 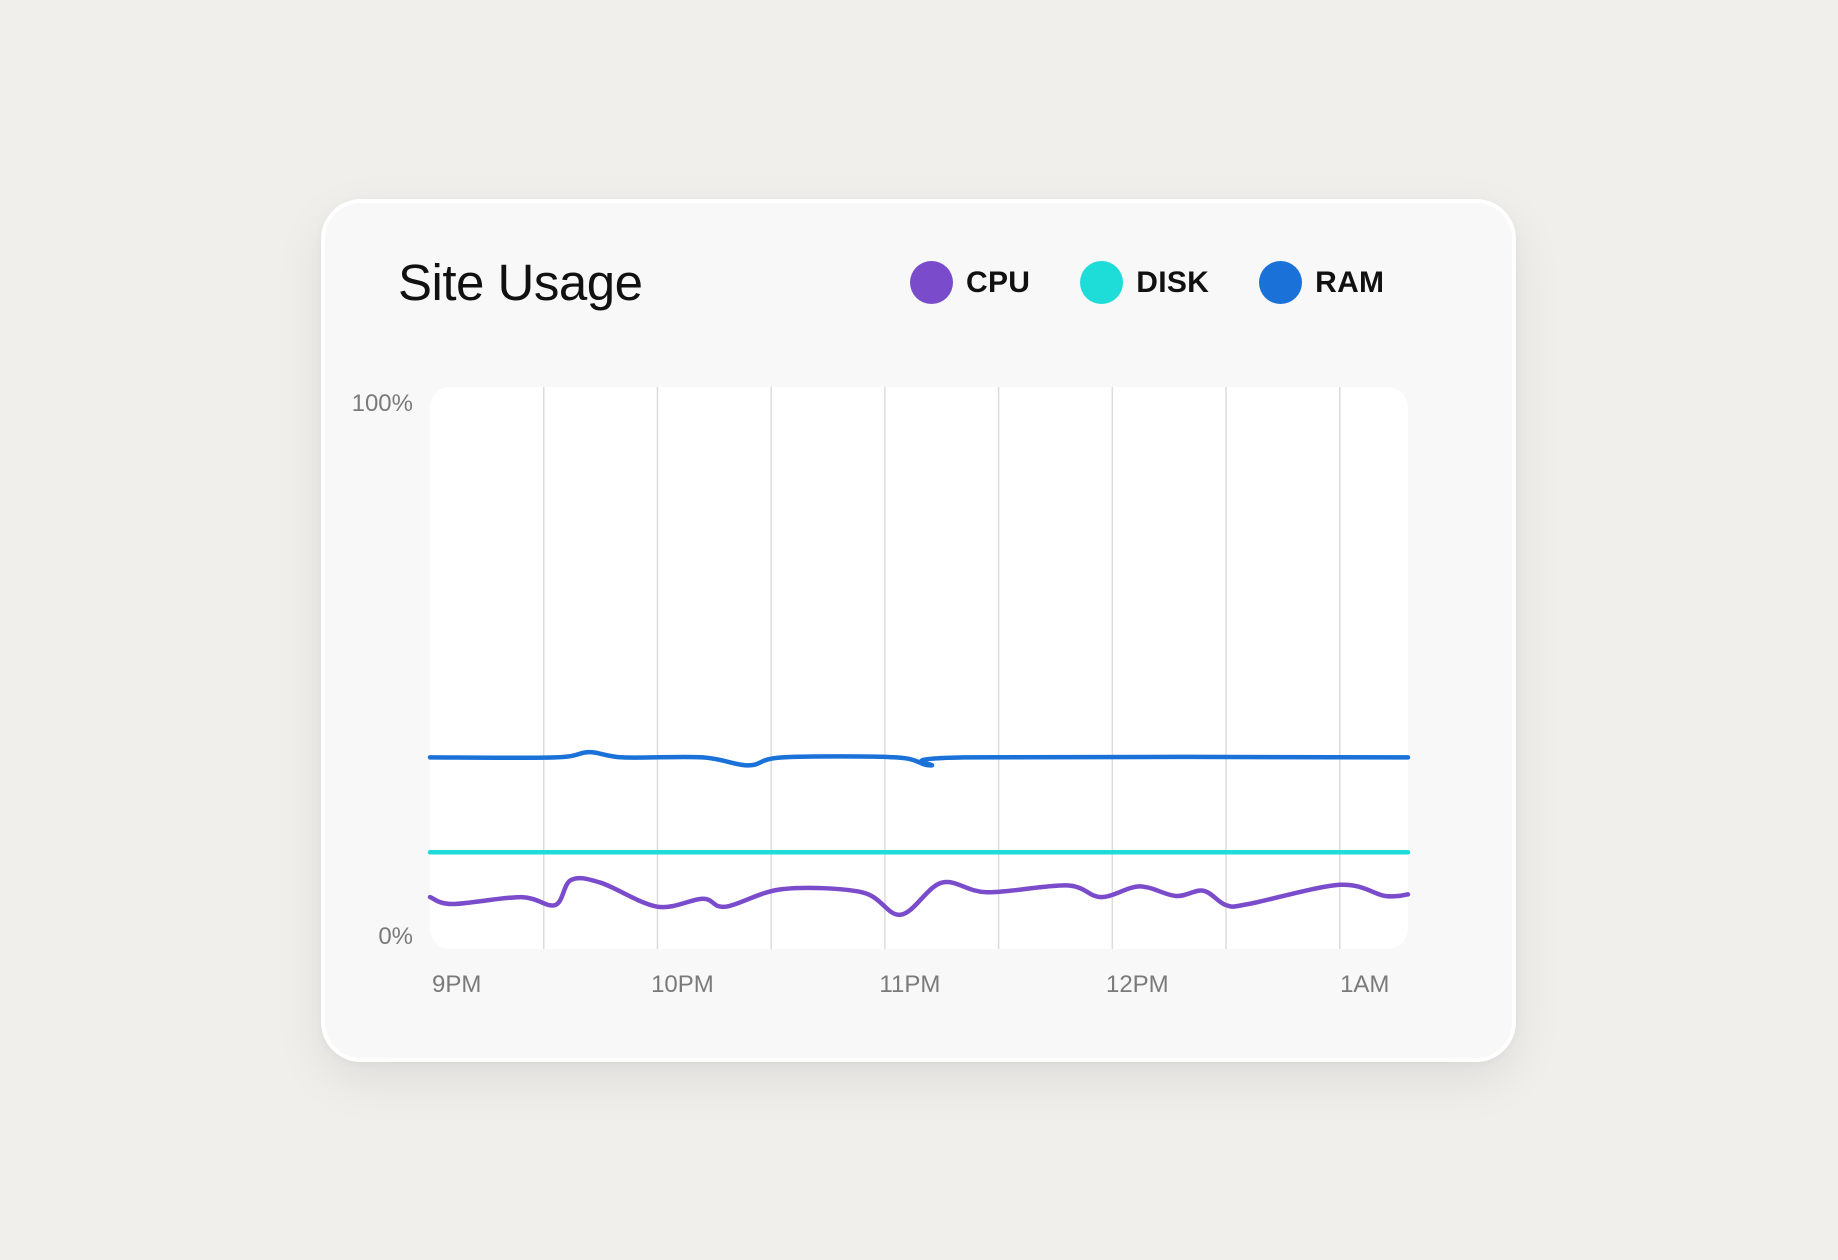 What do you see at coordinates (682, 984) in the screenshot?
I see `x-tick-label: 10PM` at bounding box center [682, 984].